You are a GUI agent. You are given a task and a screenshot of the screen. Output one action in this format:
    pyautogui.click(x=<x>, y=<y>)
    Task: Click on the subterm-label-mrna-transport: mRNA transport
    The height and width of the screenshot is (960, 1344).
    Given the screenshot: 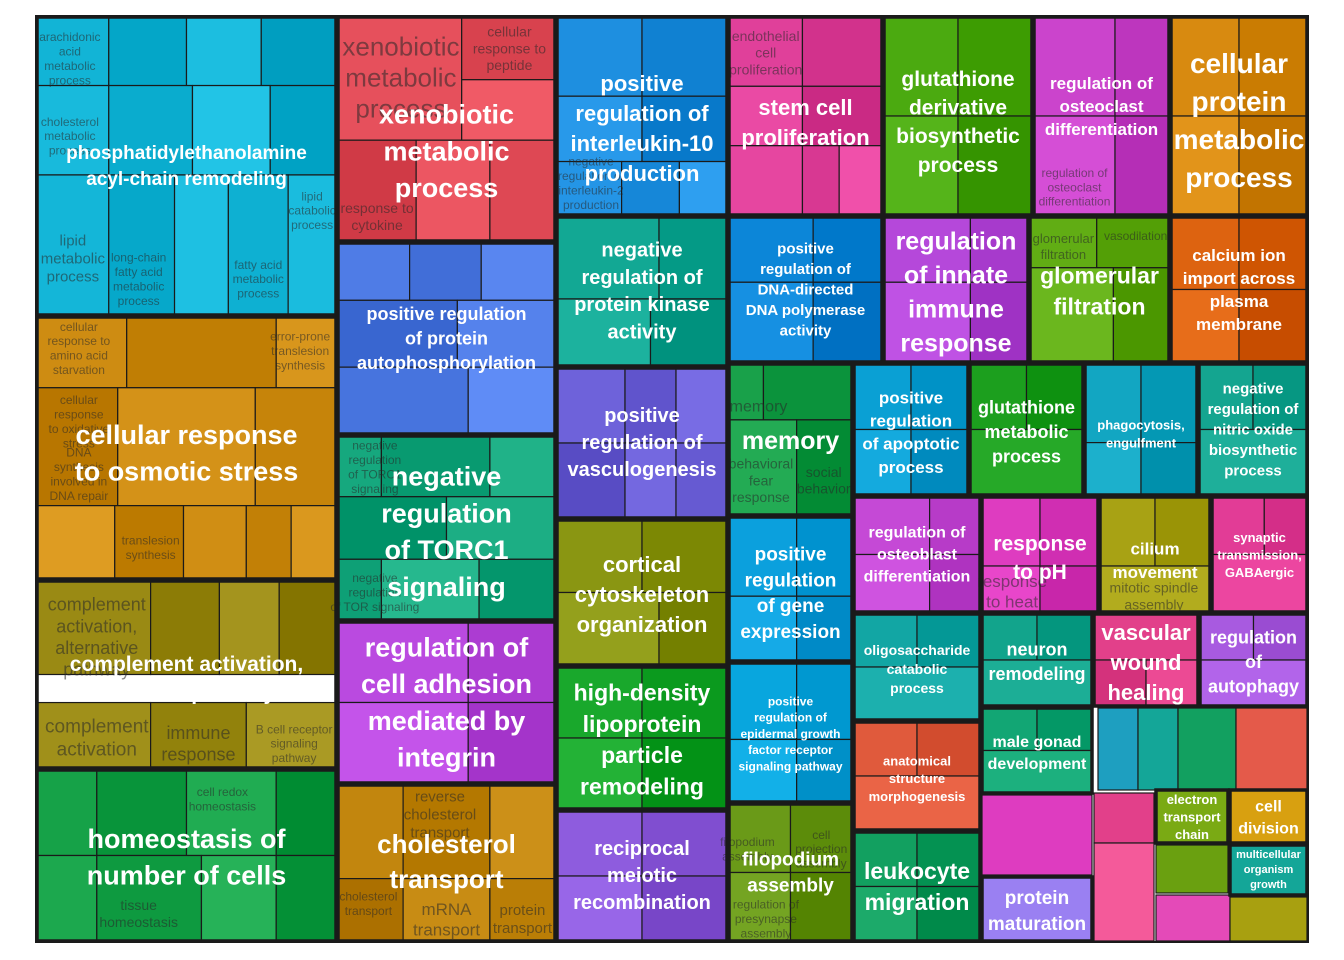 What is the action you would take?
    pyautogui.click(x=446, y=918)
    